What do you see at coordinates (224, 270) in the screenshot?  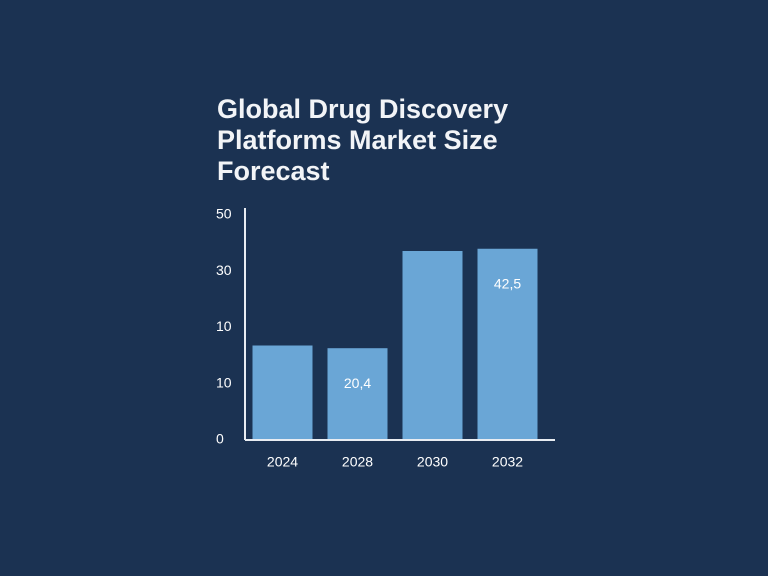 I see `y-tick-label: 30` at bounding box center [224, 270].